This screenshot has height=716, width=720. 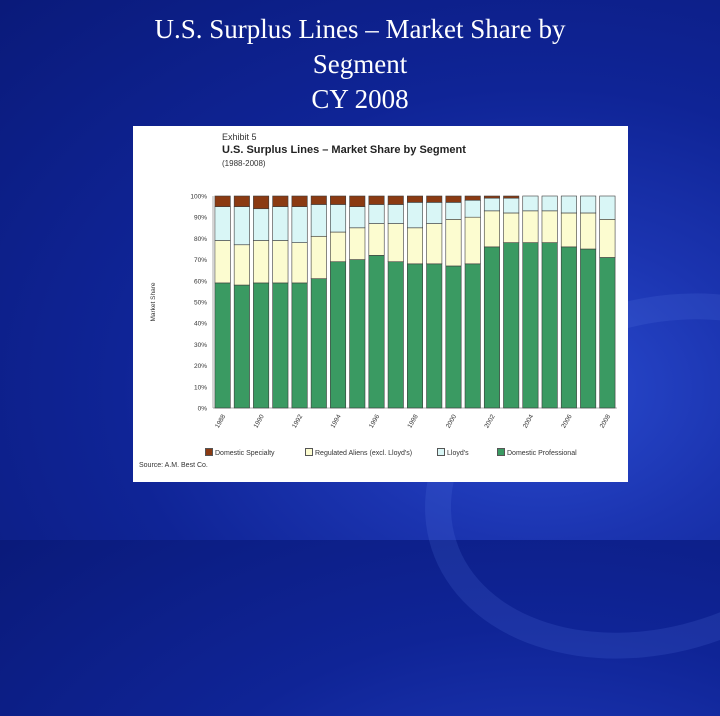 I want to click on legend-item: Domestic Specialty, so click(x=240, y=452).